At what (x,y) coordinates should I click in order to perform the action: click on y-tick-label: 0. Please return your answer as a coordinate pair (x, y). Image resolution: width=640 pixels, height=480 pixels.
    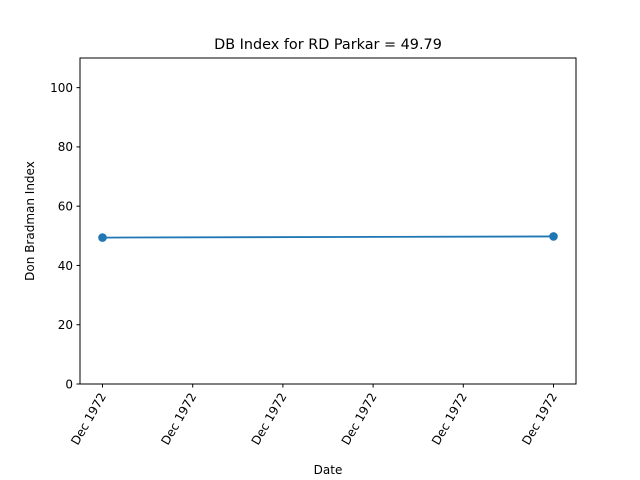
    Looking at the image, I should click on (69, 384).